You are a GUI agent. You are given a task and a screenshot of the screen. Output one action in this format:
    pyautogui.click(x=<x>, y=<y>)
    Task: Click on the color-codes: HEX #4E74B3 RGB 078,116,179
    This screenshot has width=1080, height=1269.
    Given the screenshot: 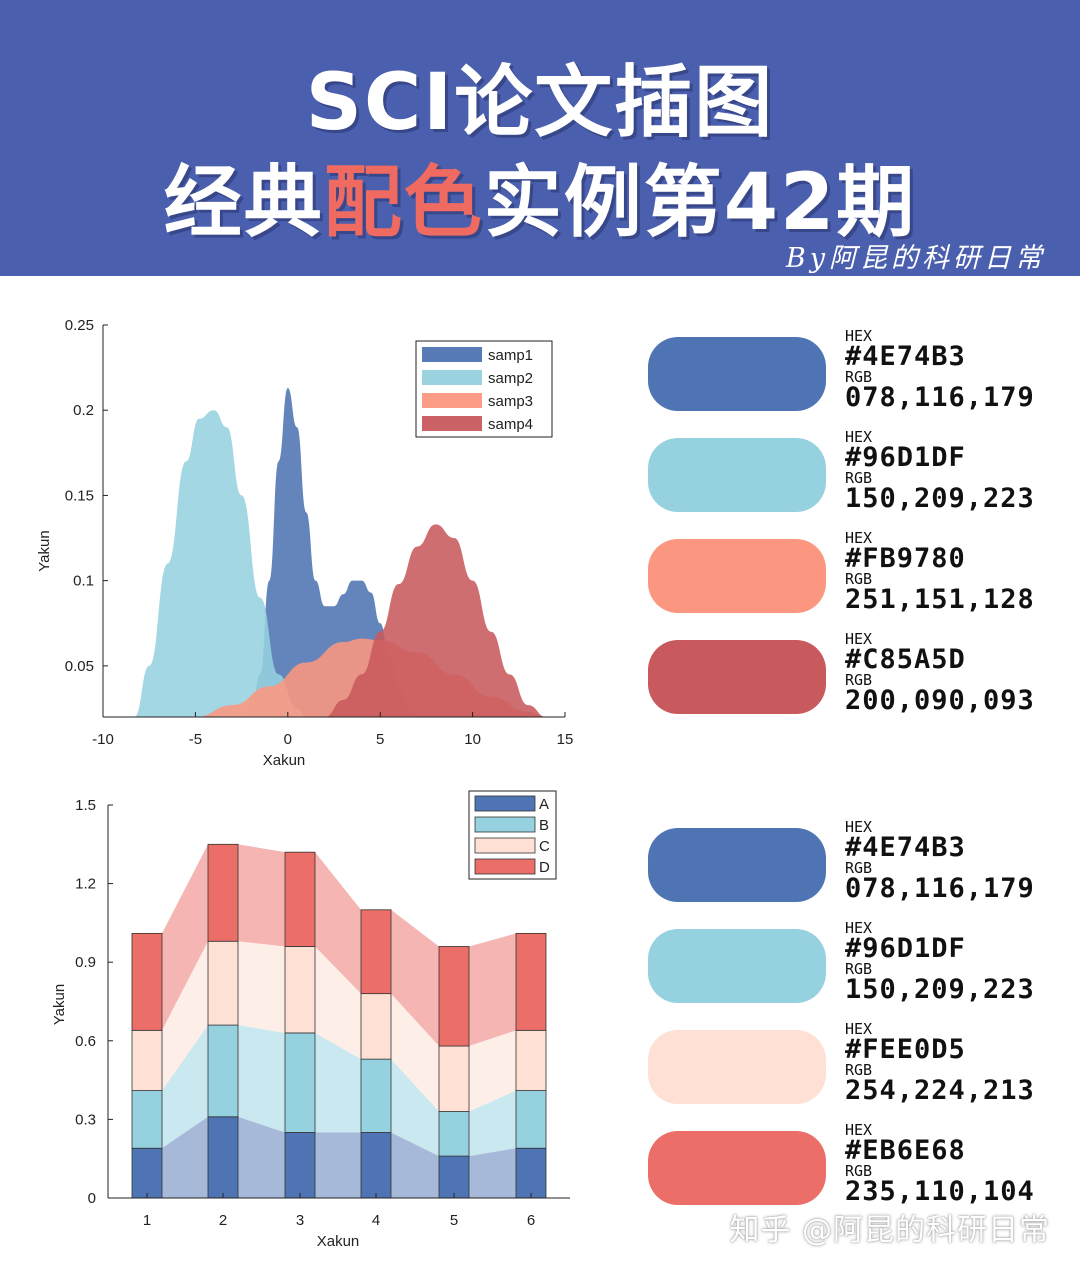 What is the action you would take?
    pyautogui.click(x=940, y=860)
    